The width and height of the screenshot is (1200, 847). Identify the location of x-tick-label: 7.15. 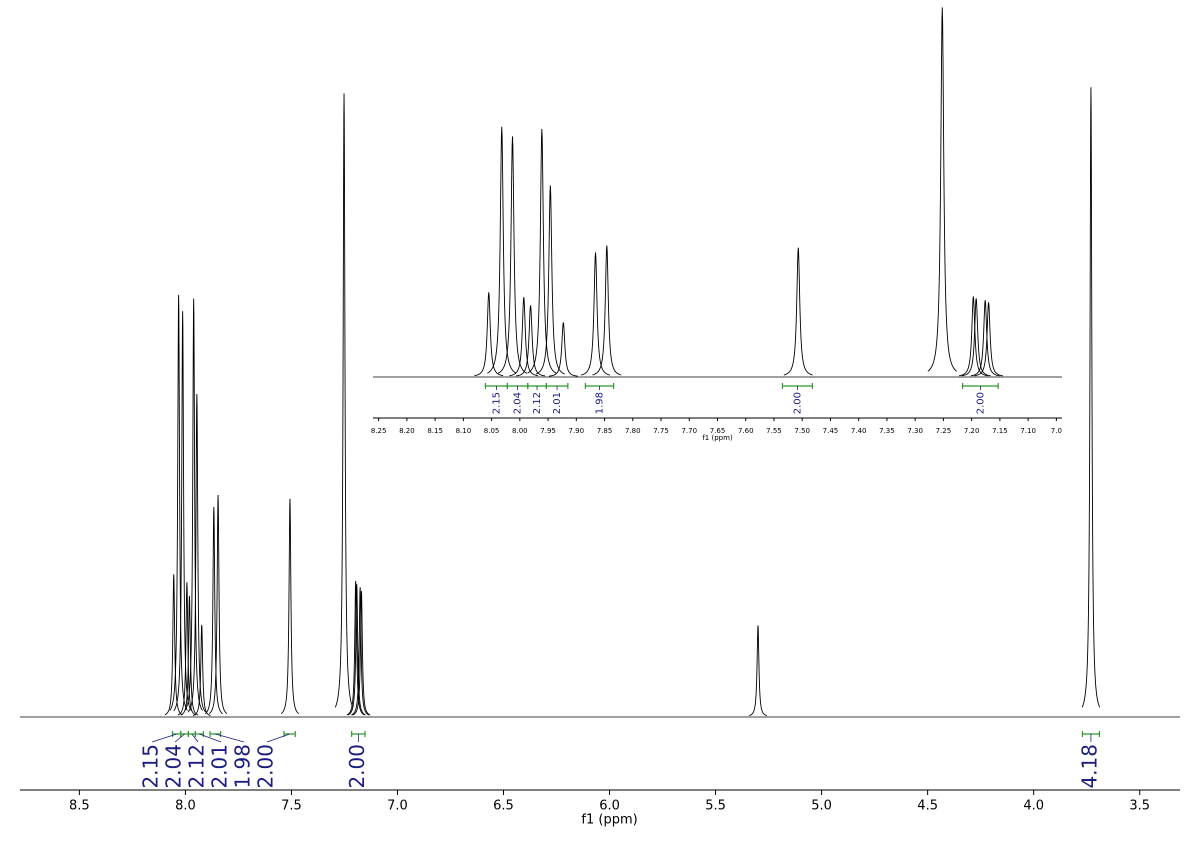
(1000, 431).